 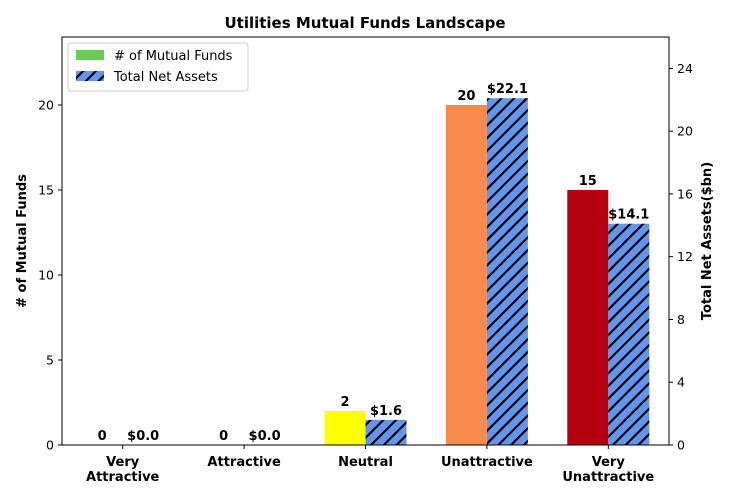 I want to click on legend-swatch-net-assets, so click(x=90, y=76).